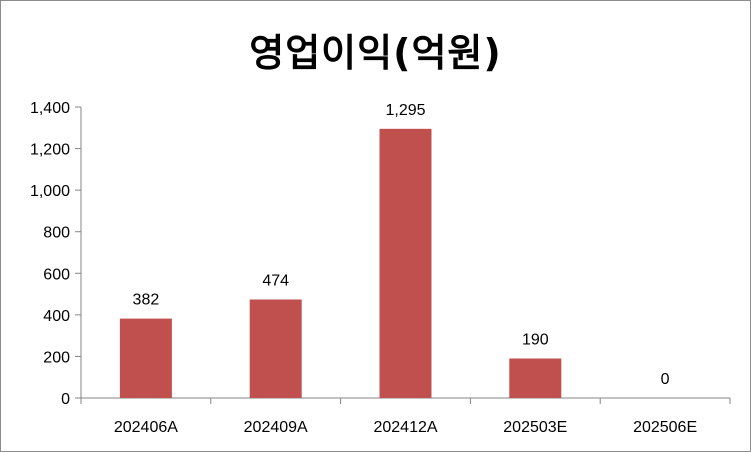 The image size is (751, 452). What do you see at coordinates (405, 110) in the screenshot?
I see `data-label: 1,295` at bounding box center [405, 110].